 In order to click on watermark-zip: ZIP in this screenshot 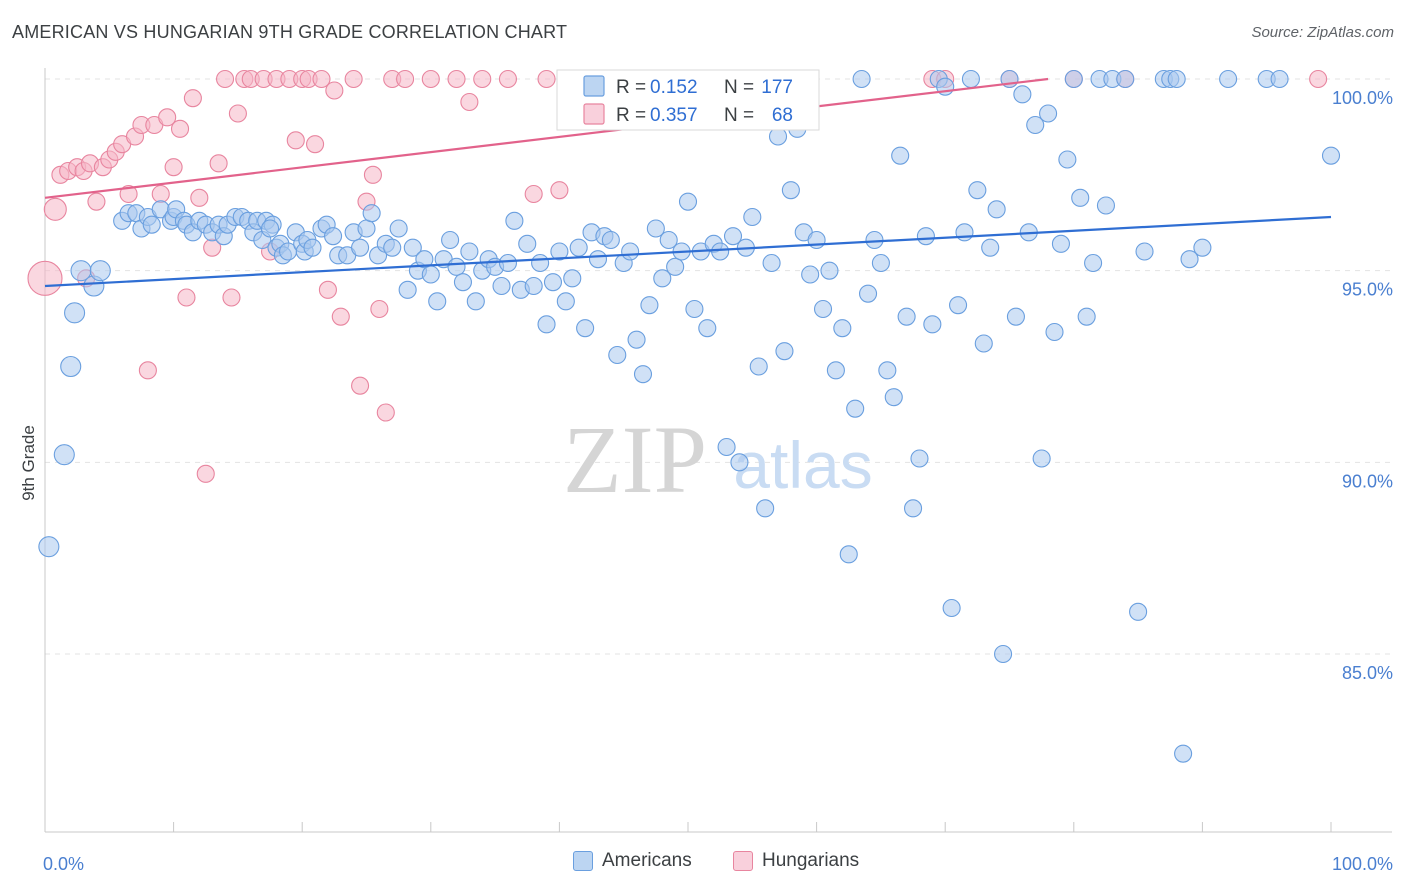, I will do `click(635, 459)`.